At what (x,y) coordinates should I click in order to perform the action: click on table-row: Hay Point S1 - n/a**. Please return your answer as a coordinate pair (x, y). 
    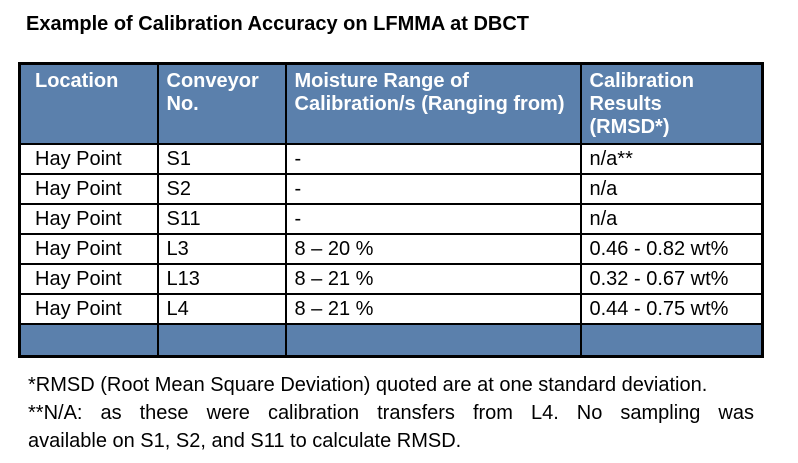
    Looking at the image, I should click on (391, 159).